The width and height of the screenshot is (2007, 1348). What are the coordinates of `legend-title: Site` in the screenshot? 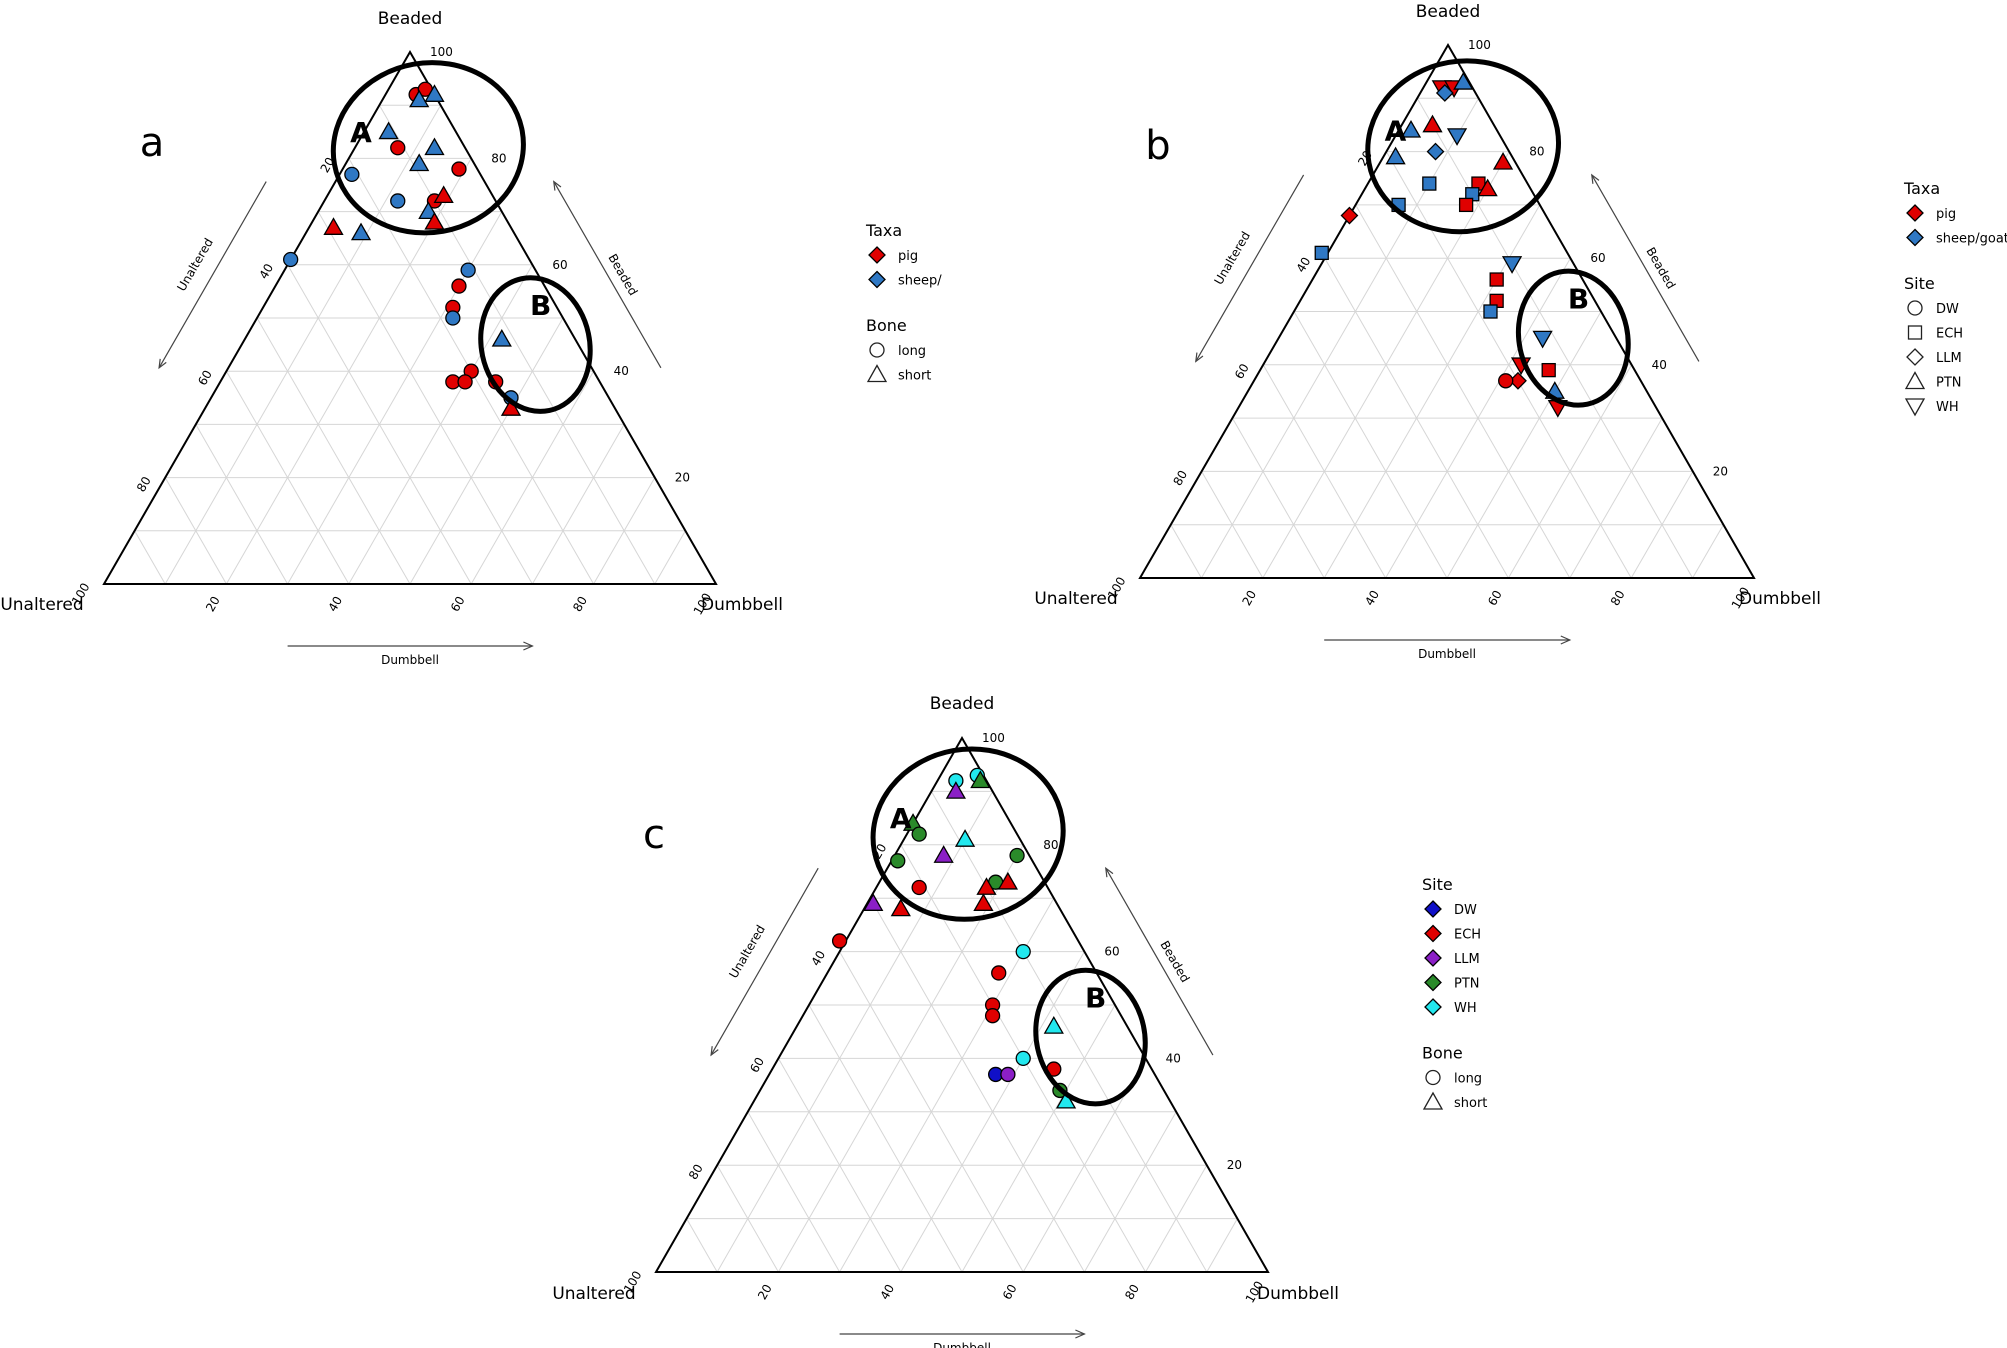 It's located at (1919, 283).